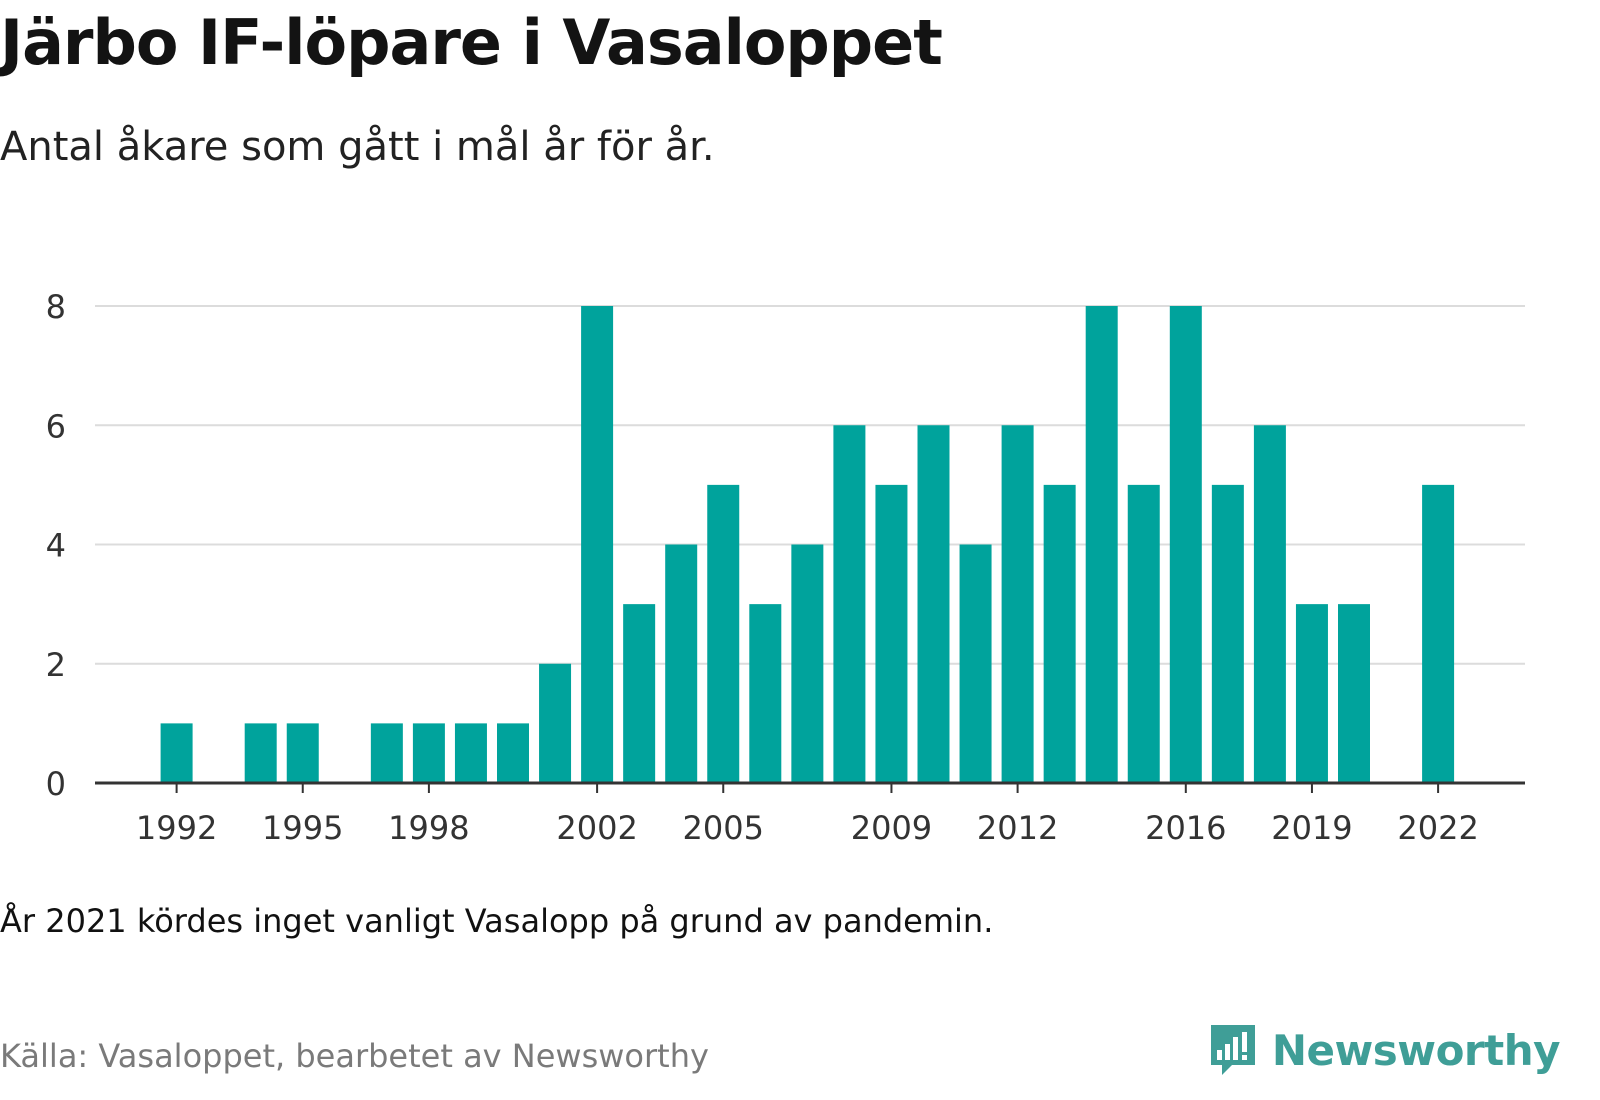  Describe the element at coordinates (513, 753) in the screenshot. I see `bar-2000` at that location.